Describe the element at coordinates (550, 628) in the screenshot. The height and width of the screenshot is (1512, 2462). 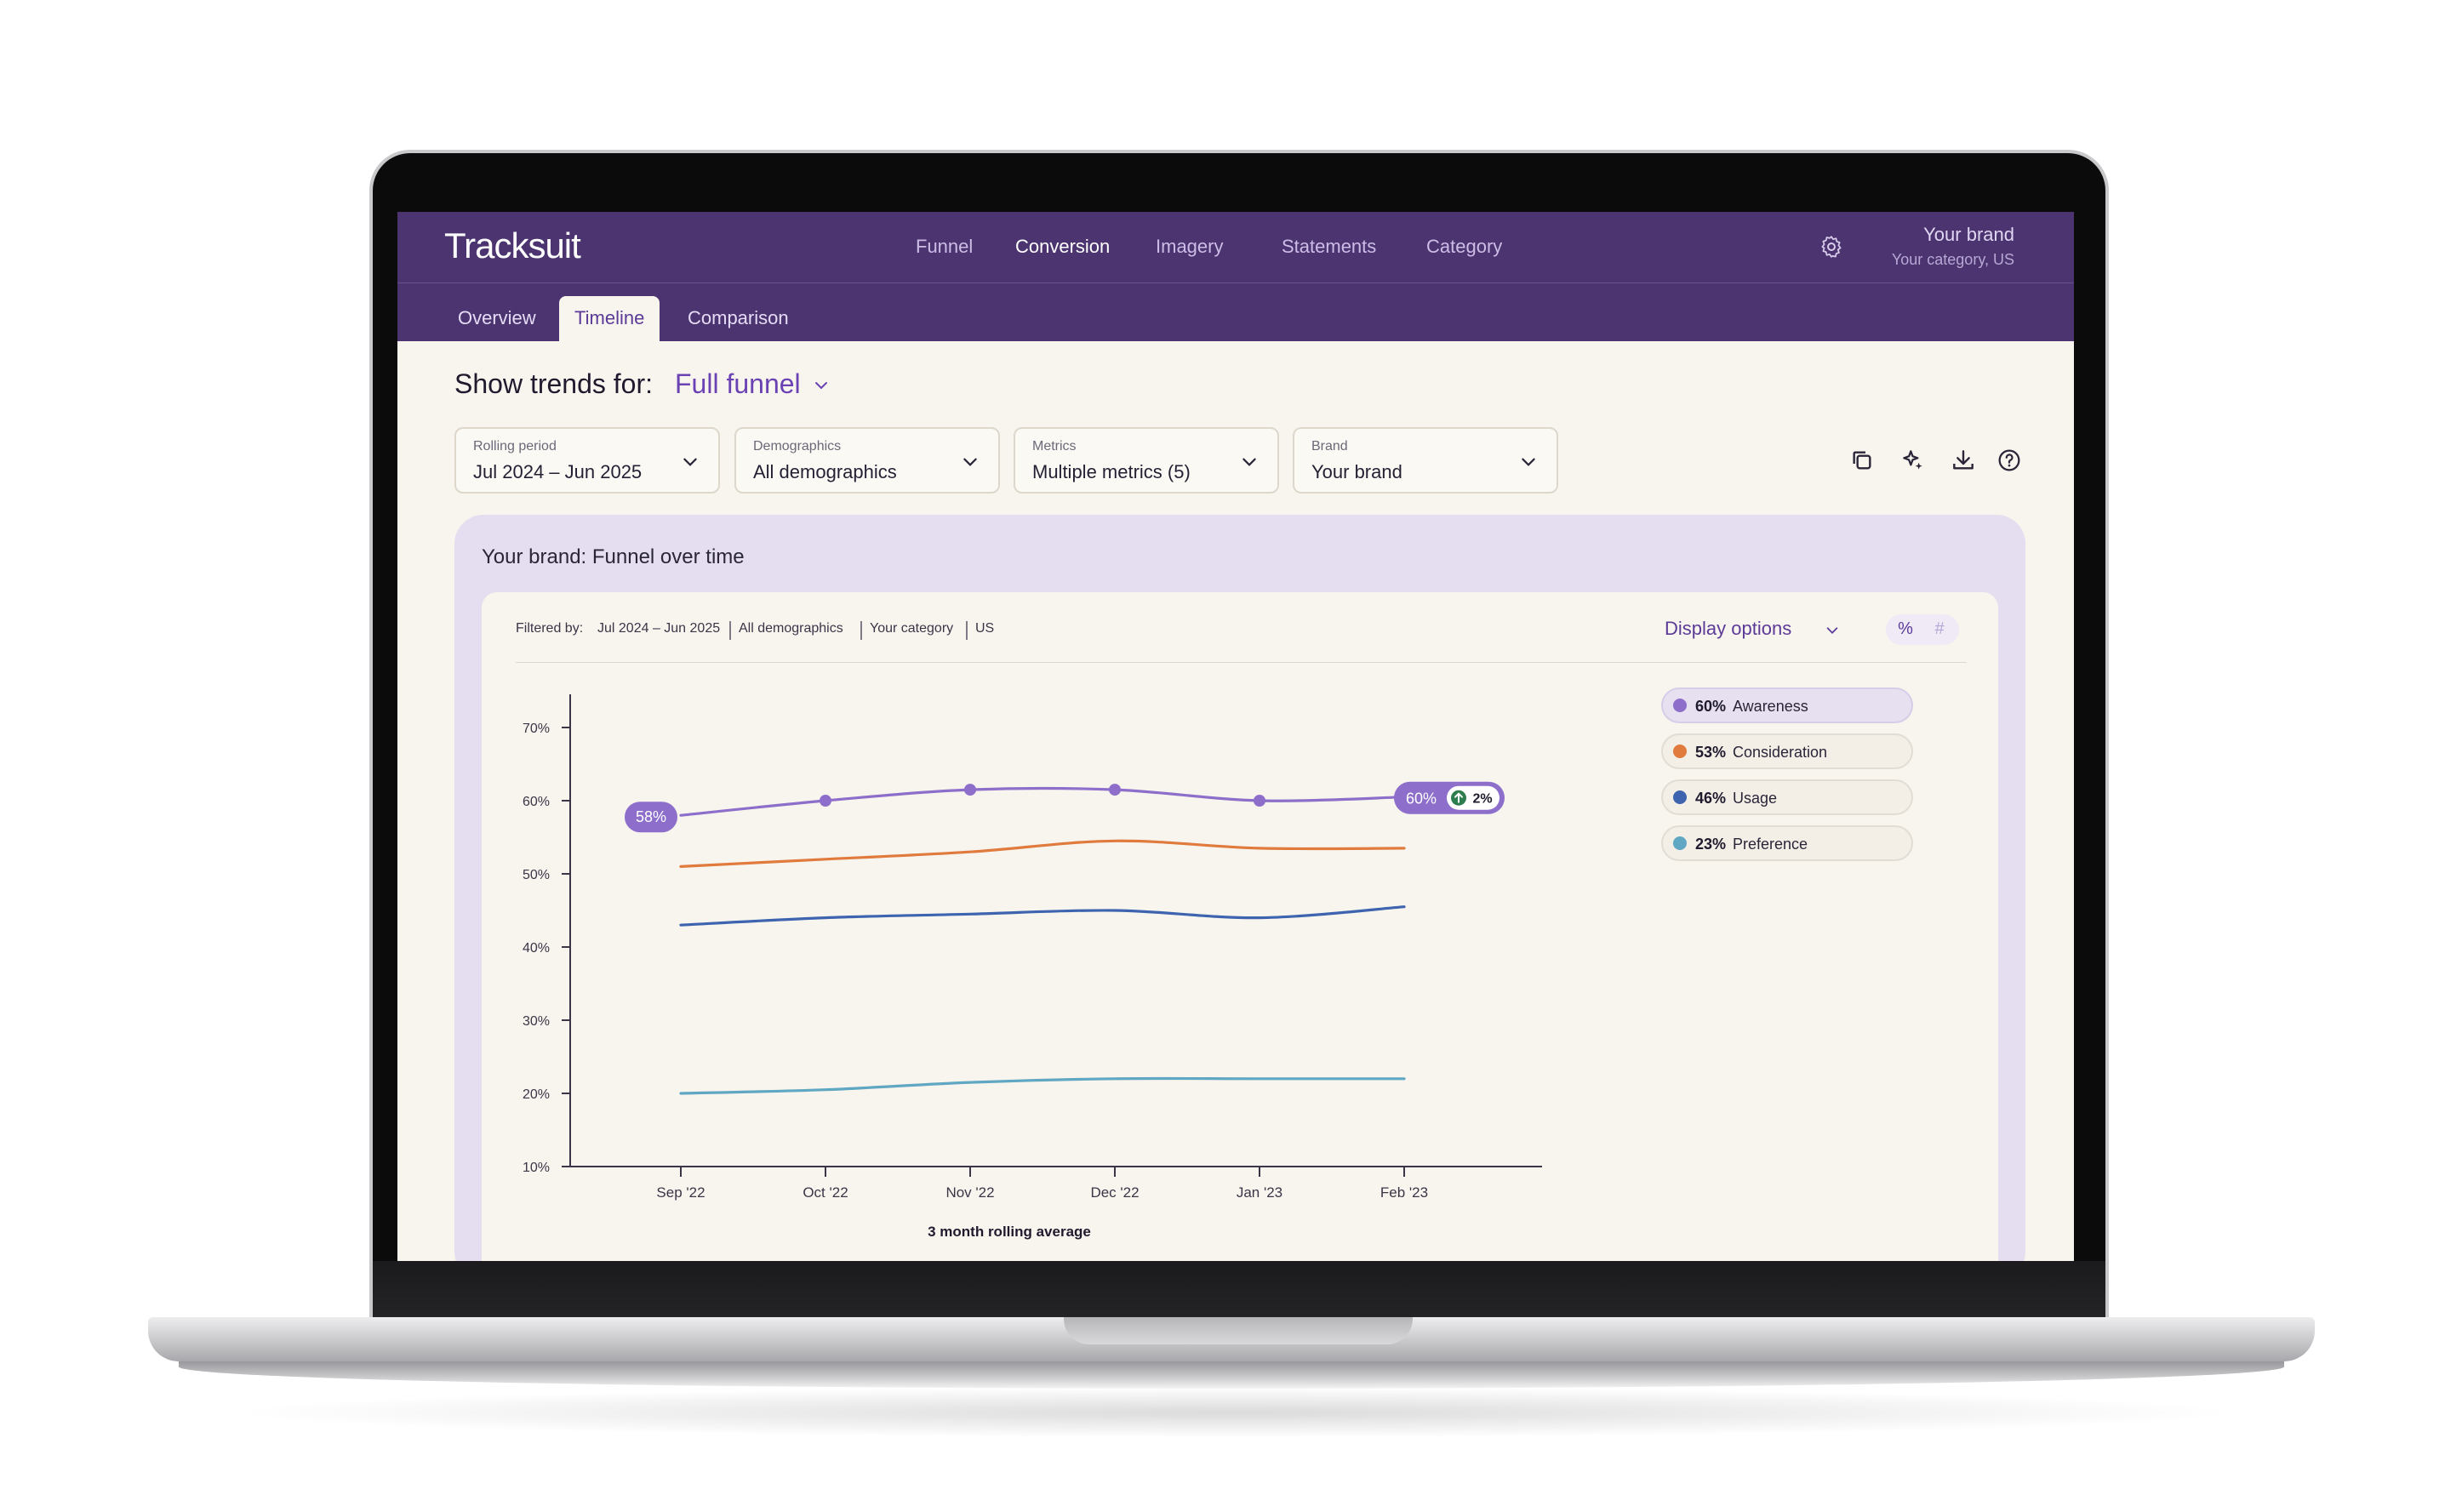
I see `filtered-by-label: Filtered by:` at that location.